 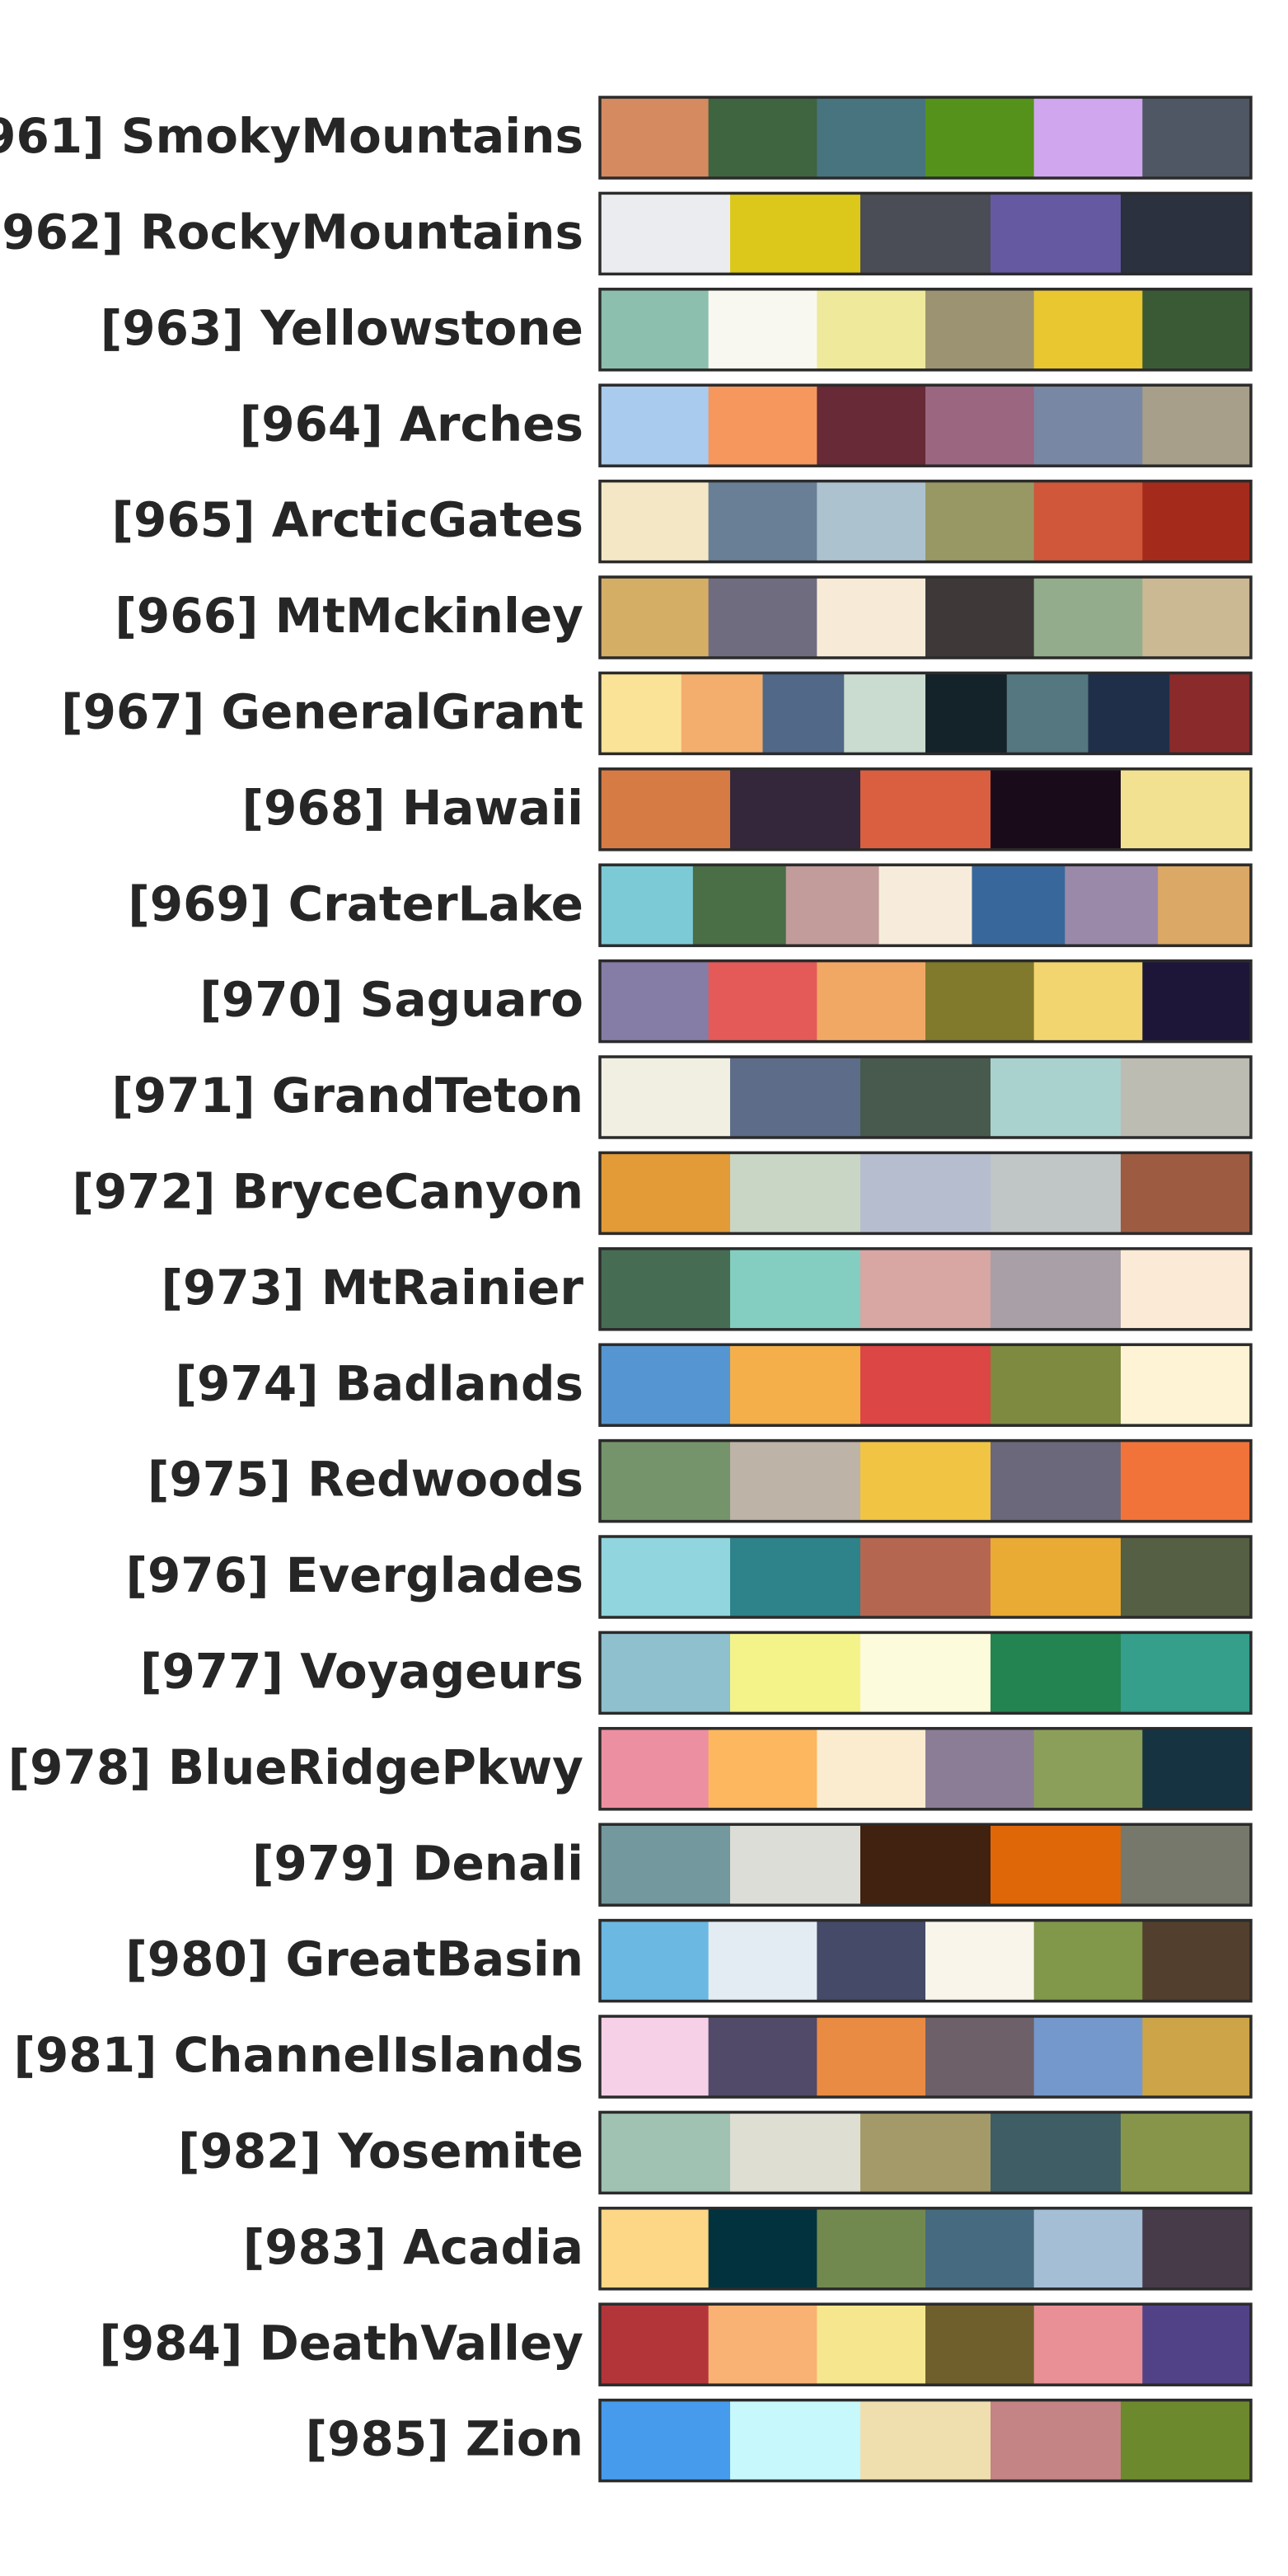 I want to click on palette-label: [973] MtRainier, so click(x=372, y=1288).